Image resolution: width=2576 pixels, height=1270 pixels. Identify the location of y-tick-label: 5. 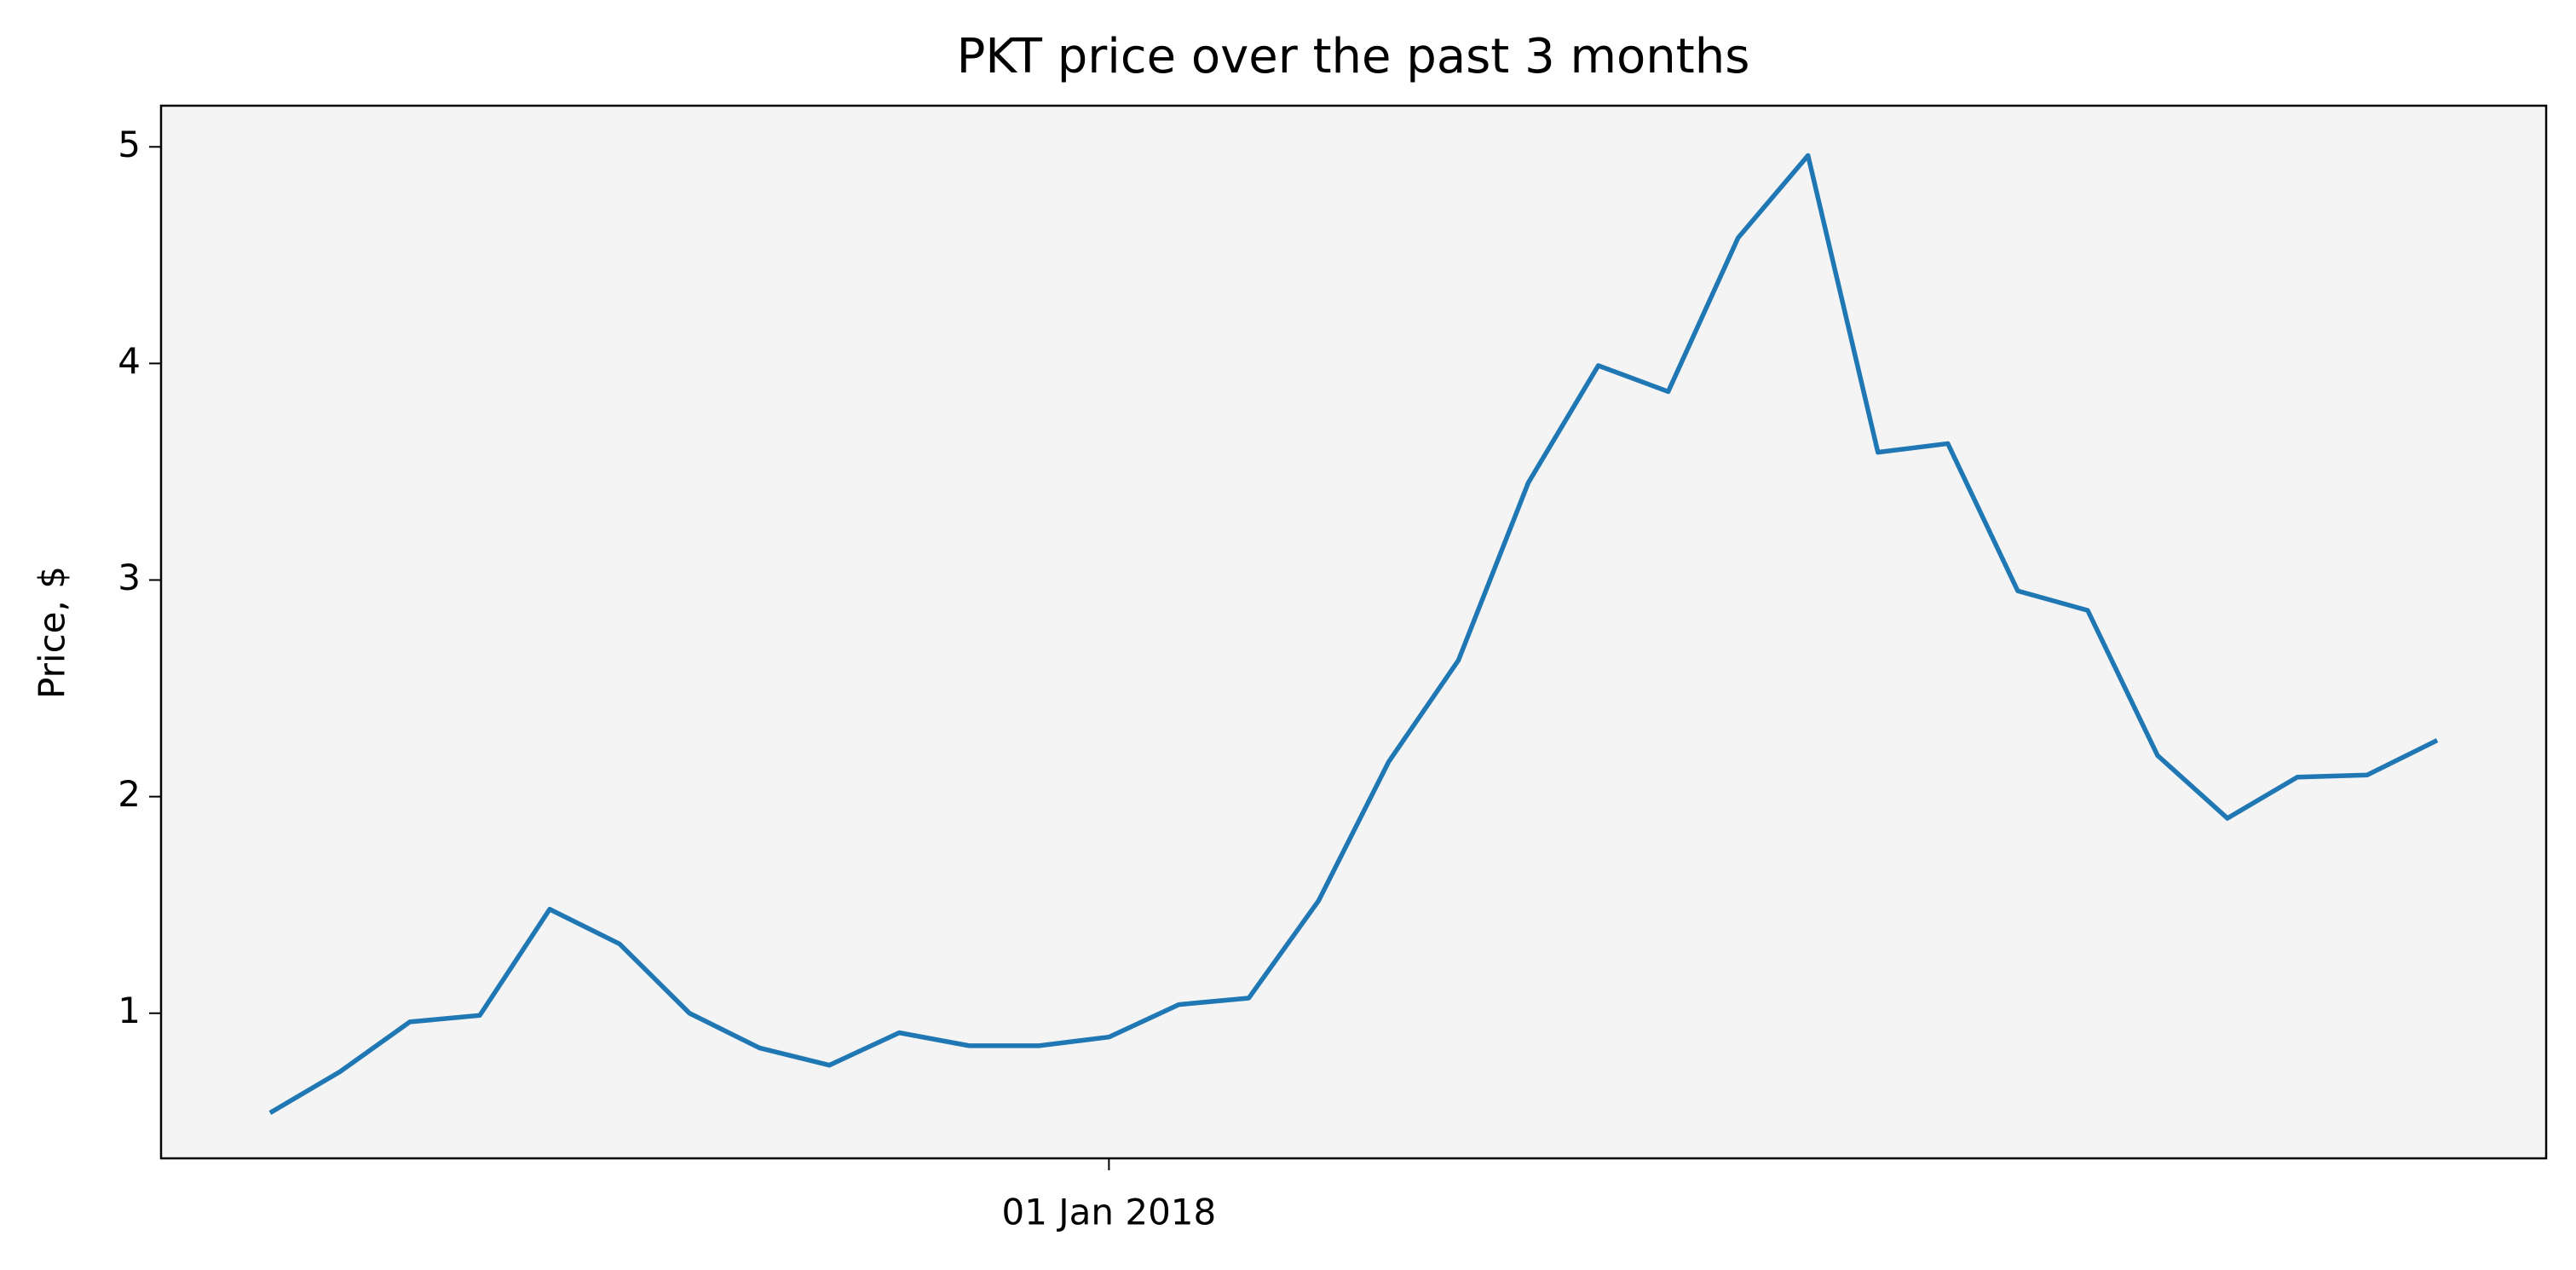
(129, 144).